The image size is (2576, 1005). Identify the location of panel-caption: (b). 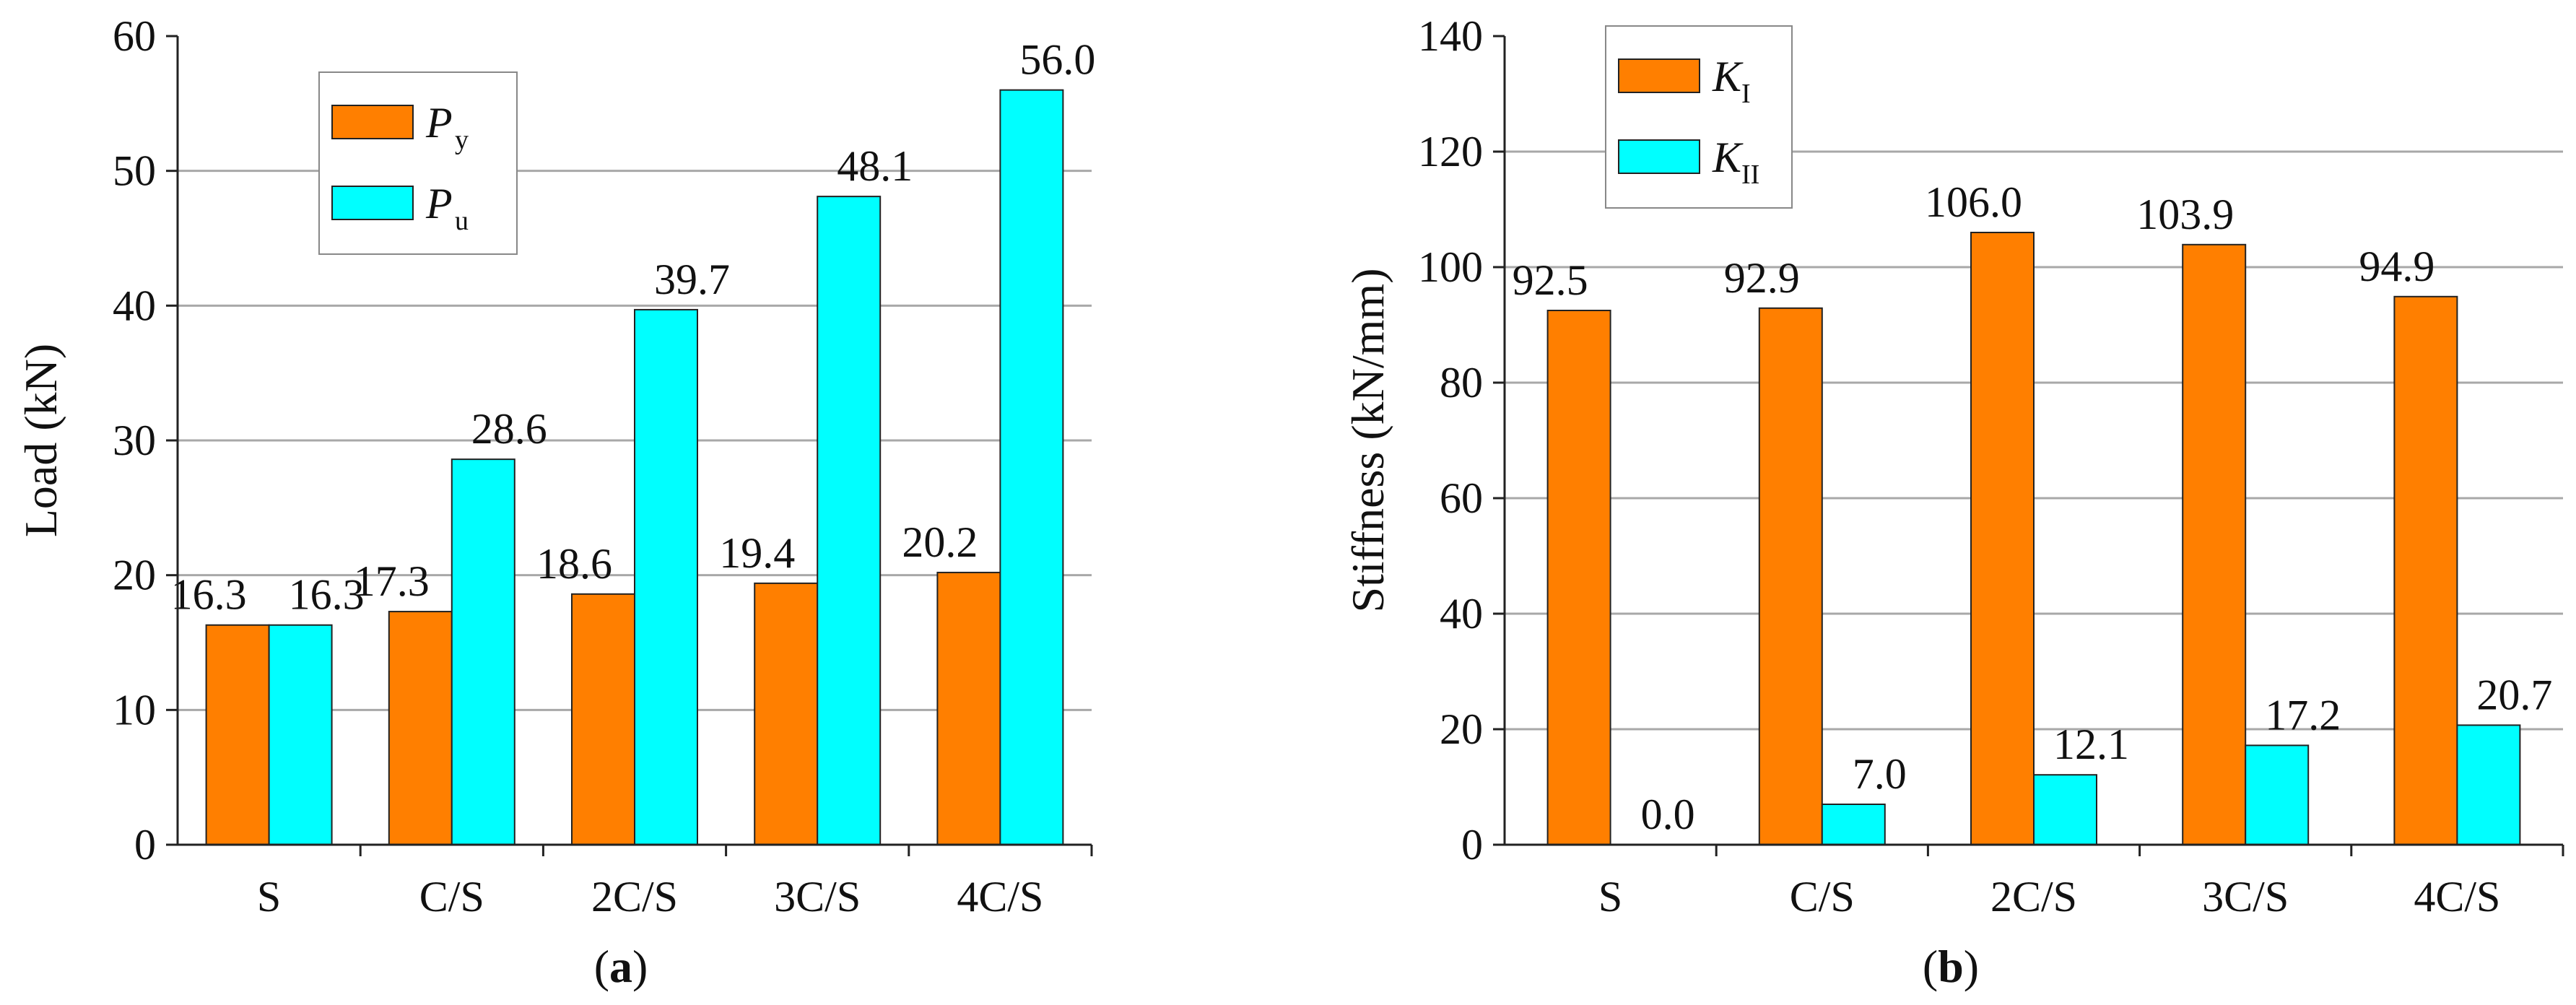
(1951, 967).